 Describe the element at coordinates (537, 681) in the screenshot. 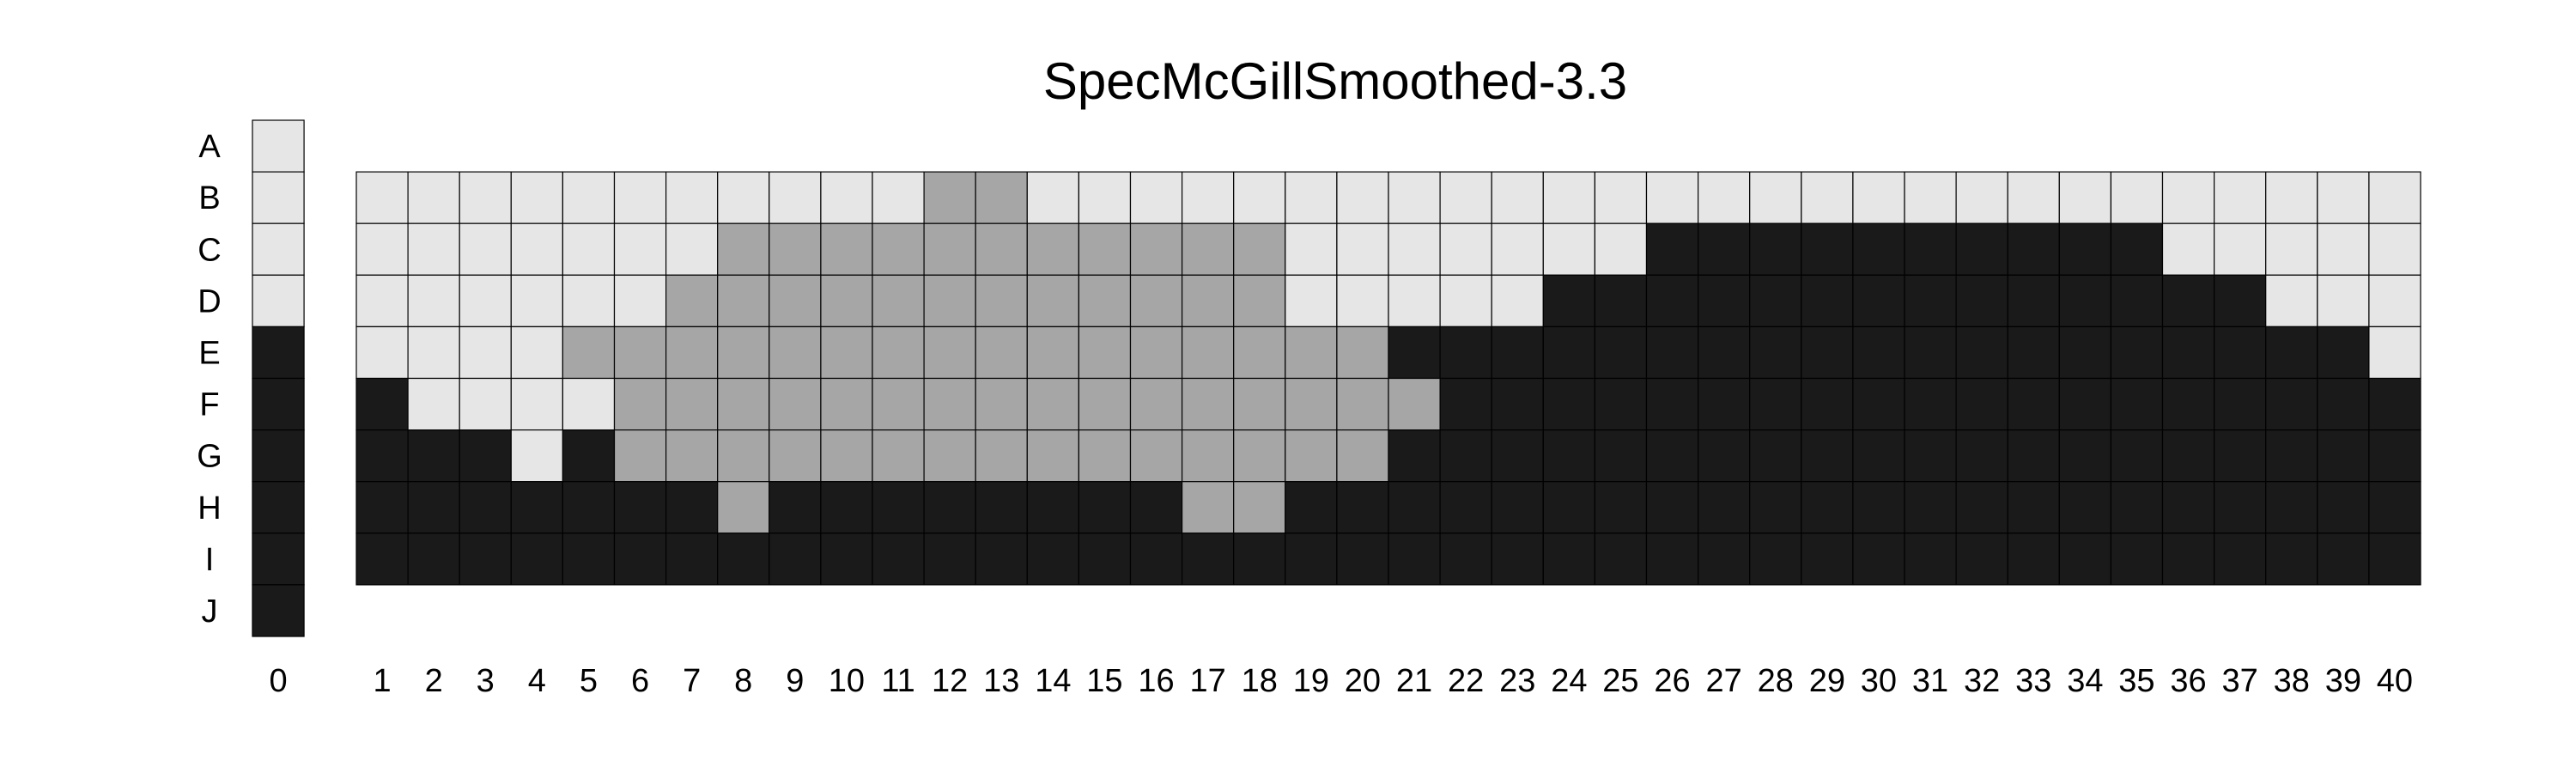

I see `column-label-4: 4` at that location.